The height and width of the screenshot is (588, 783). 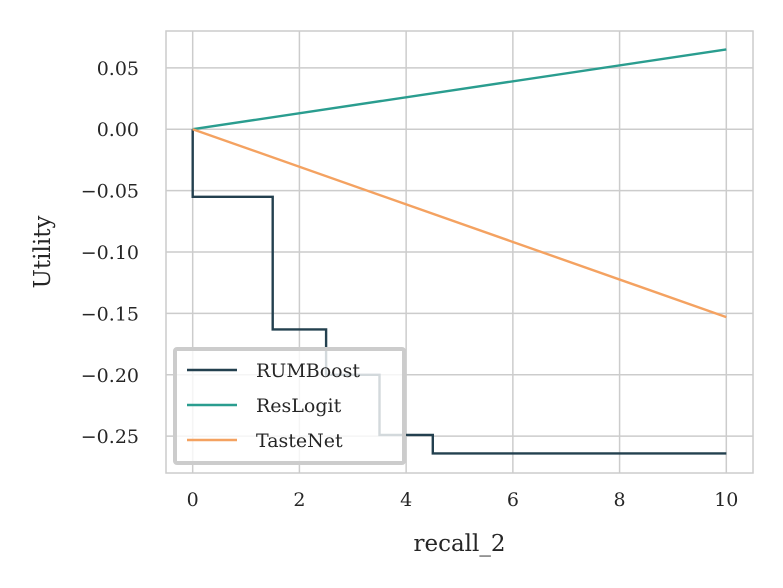 I want to click on y-tick-label: −0.10, so click(x=110, y=253).